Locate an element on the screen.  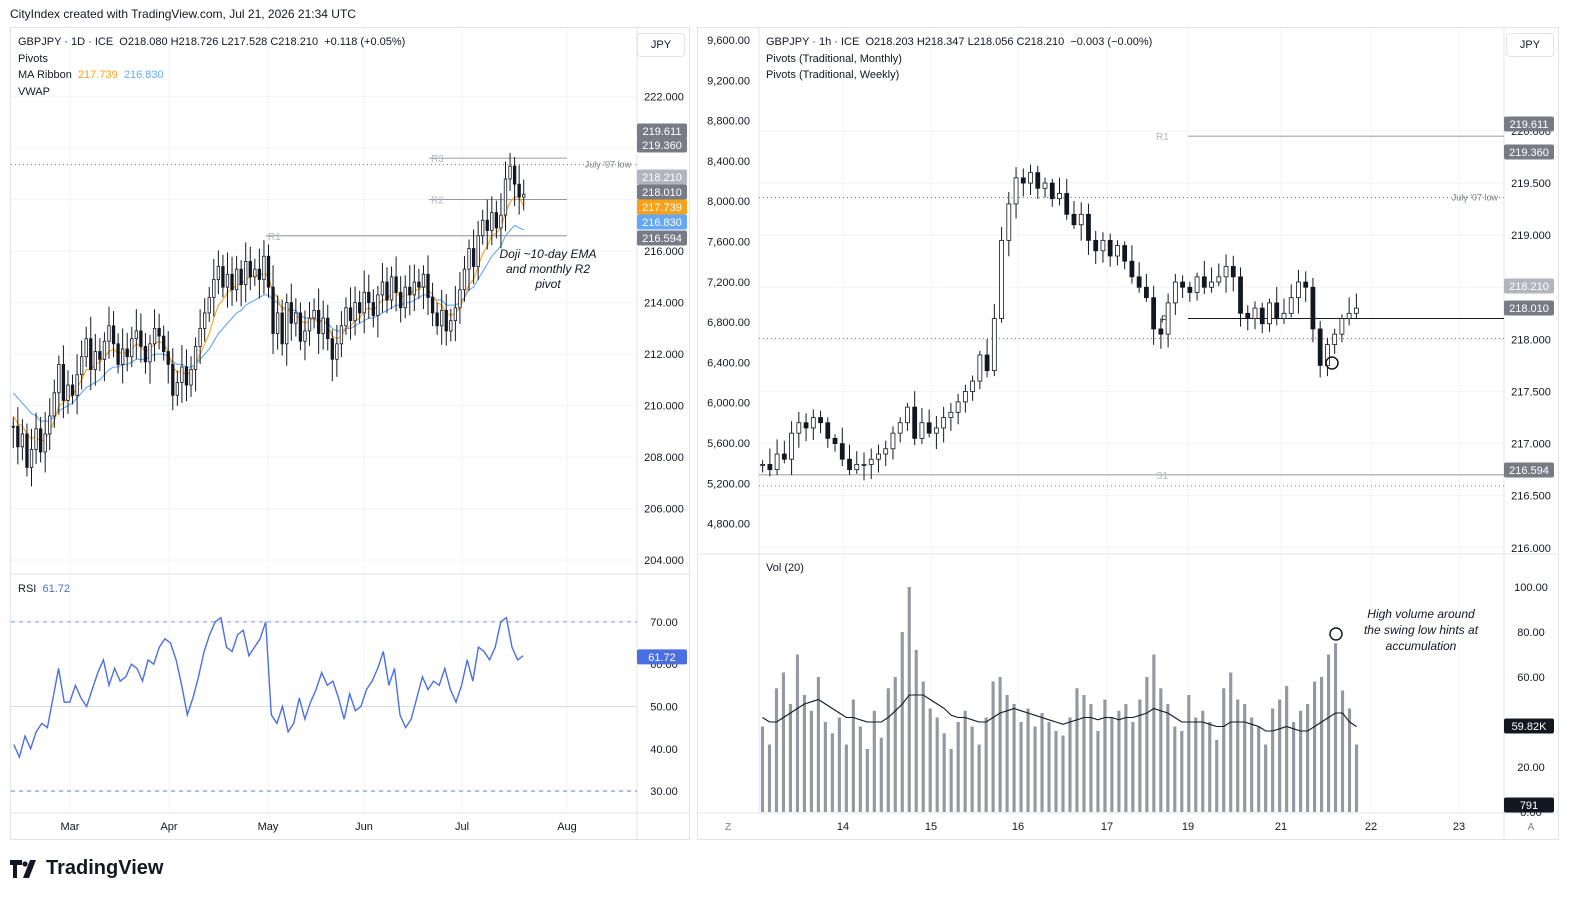
tradingview-logo: TradingView is located at coordinates (86, 868).